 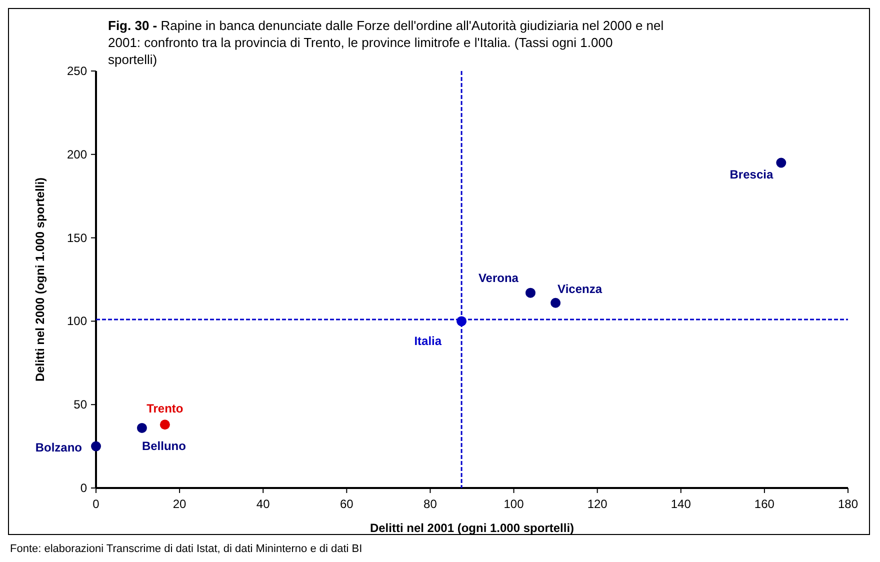 What do you see at coordinates (96, 504) in the screenshot?
I see `x-tick-label: 0` at bounding box center [96, 504].